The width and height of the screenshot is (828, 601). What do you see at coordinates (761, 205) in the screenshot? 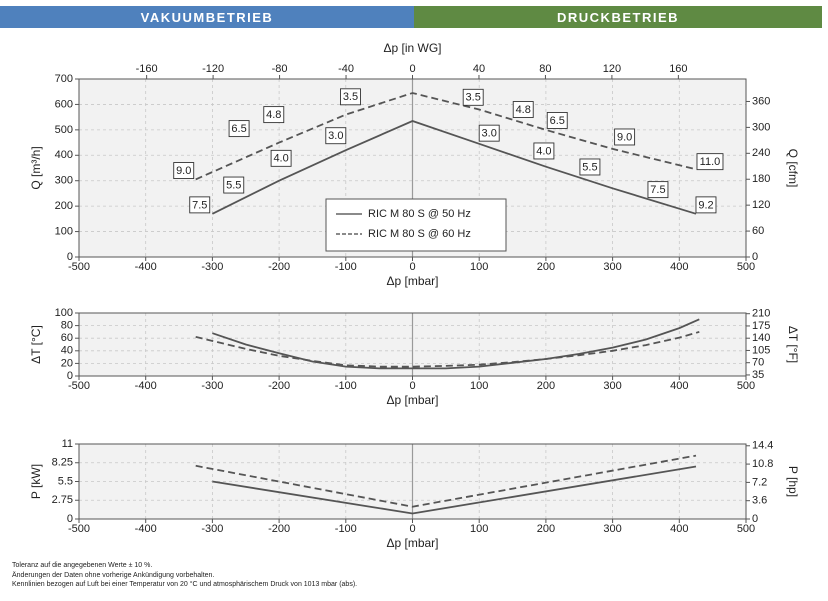
I see `y-right-tick-label: 120` at bounding box center [761, 205].